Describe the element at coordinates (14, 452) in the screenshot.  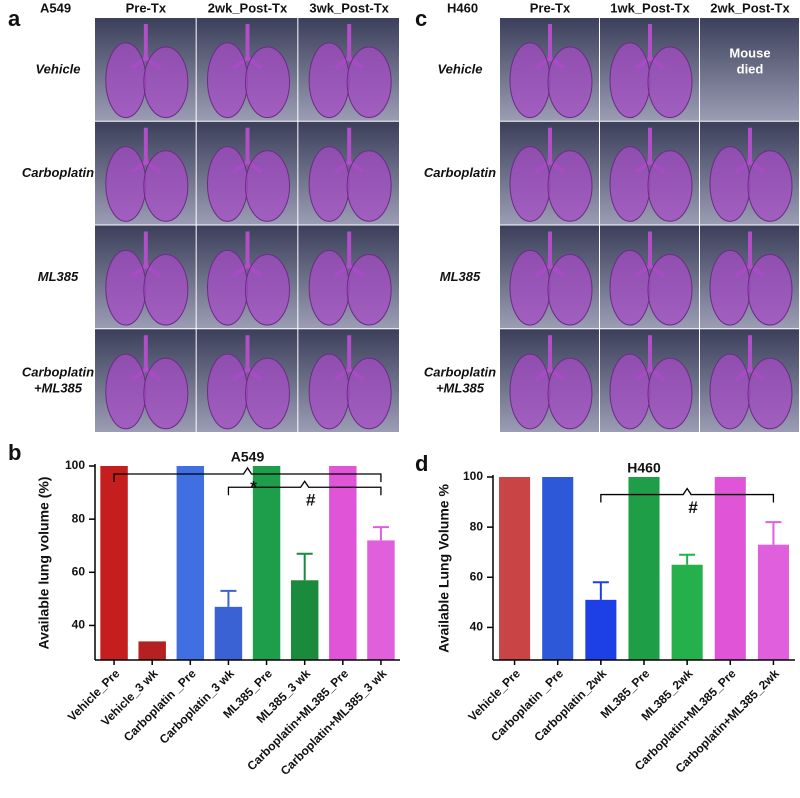
I see `panel-label: b` at that location.